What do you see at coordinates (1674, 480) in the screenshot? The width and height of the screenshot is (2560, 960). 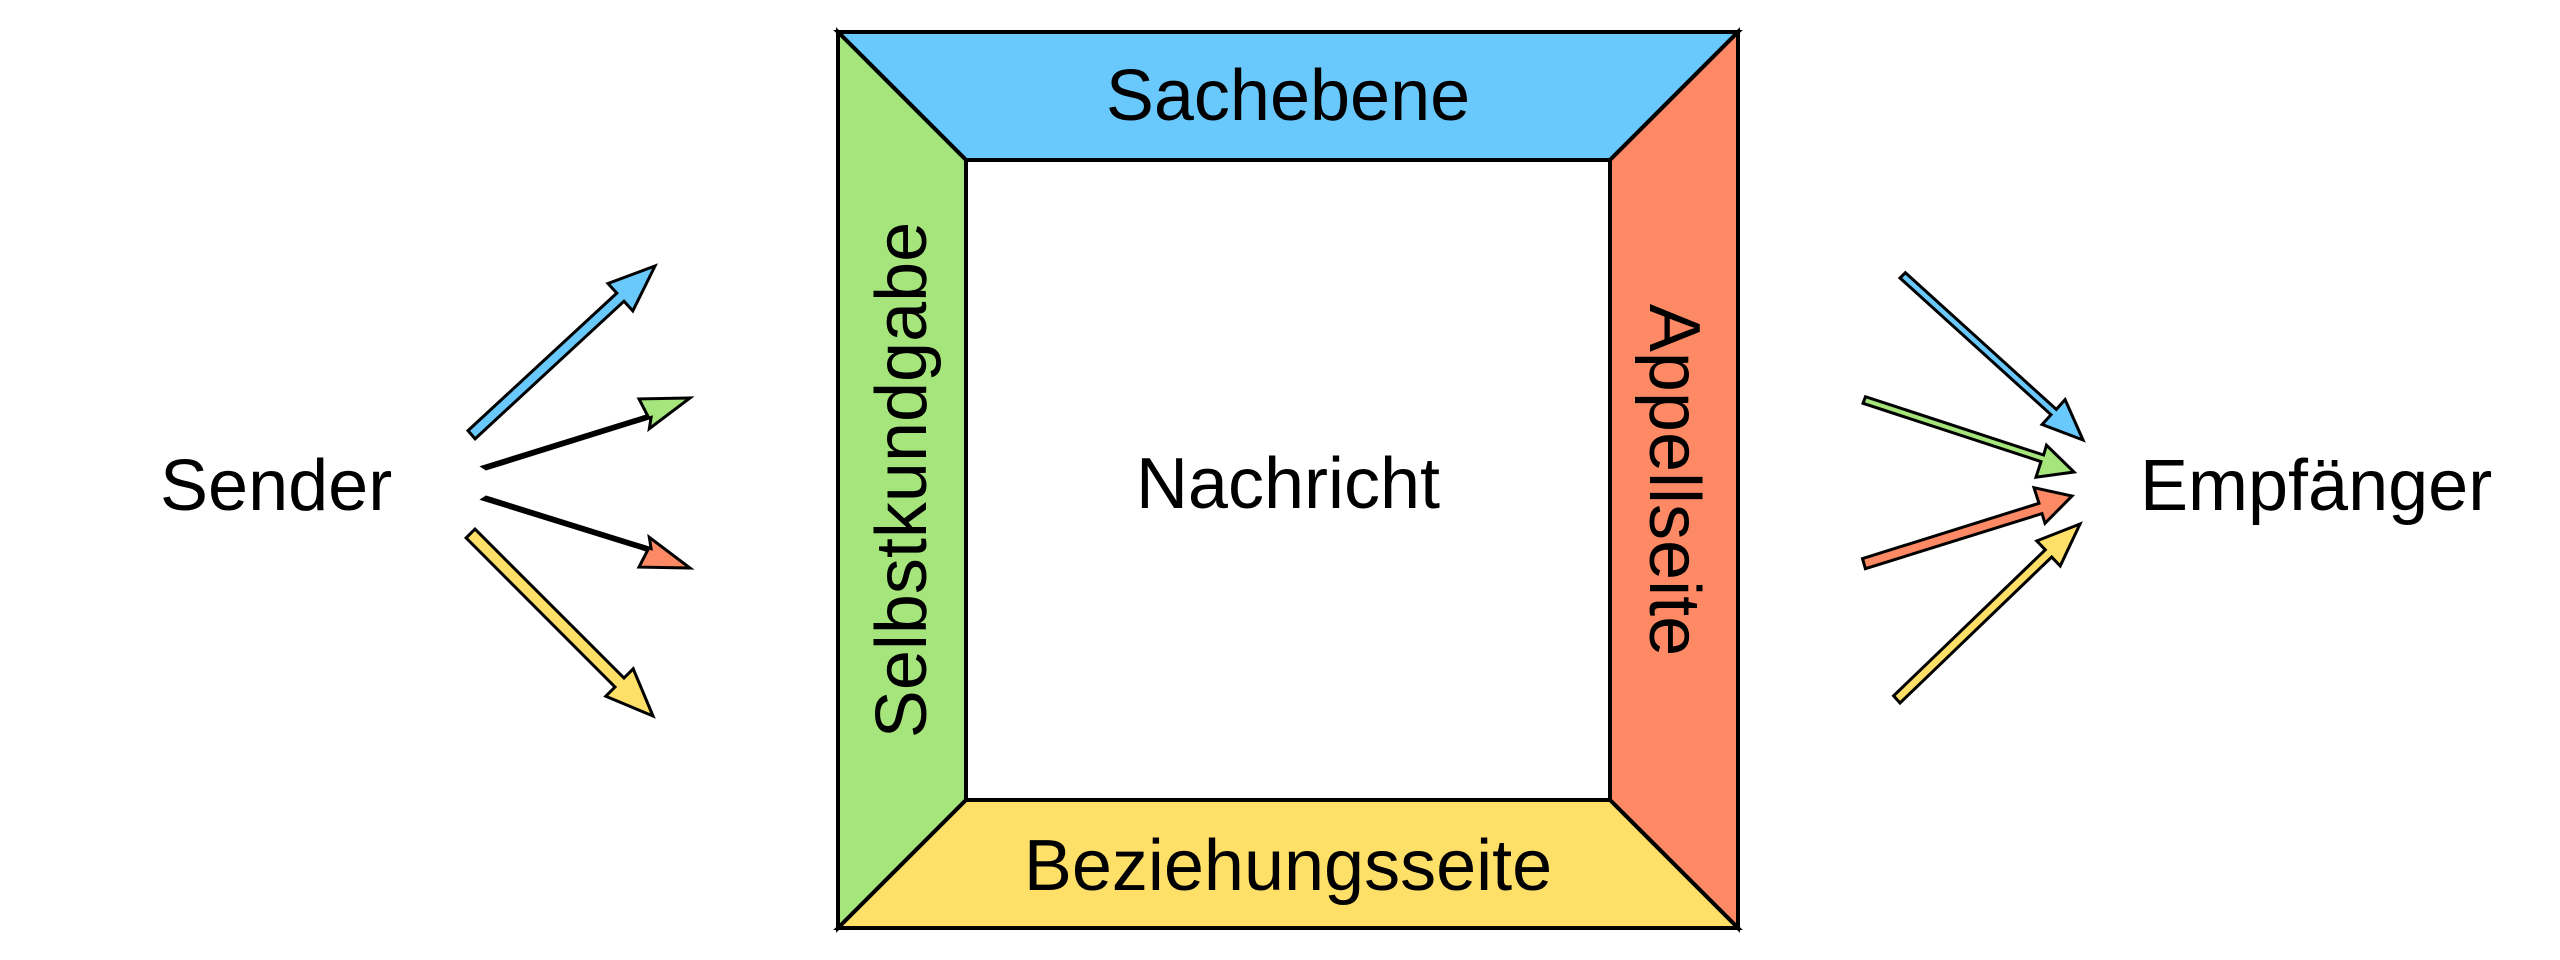 I see `label-appellseite: Appellseite` at bounding box center [1674, 480].